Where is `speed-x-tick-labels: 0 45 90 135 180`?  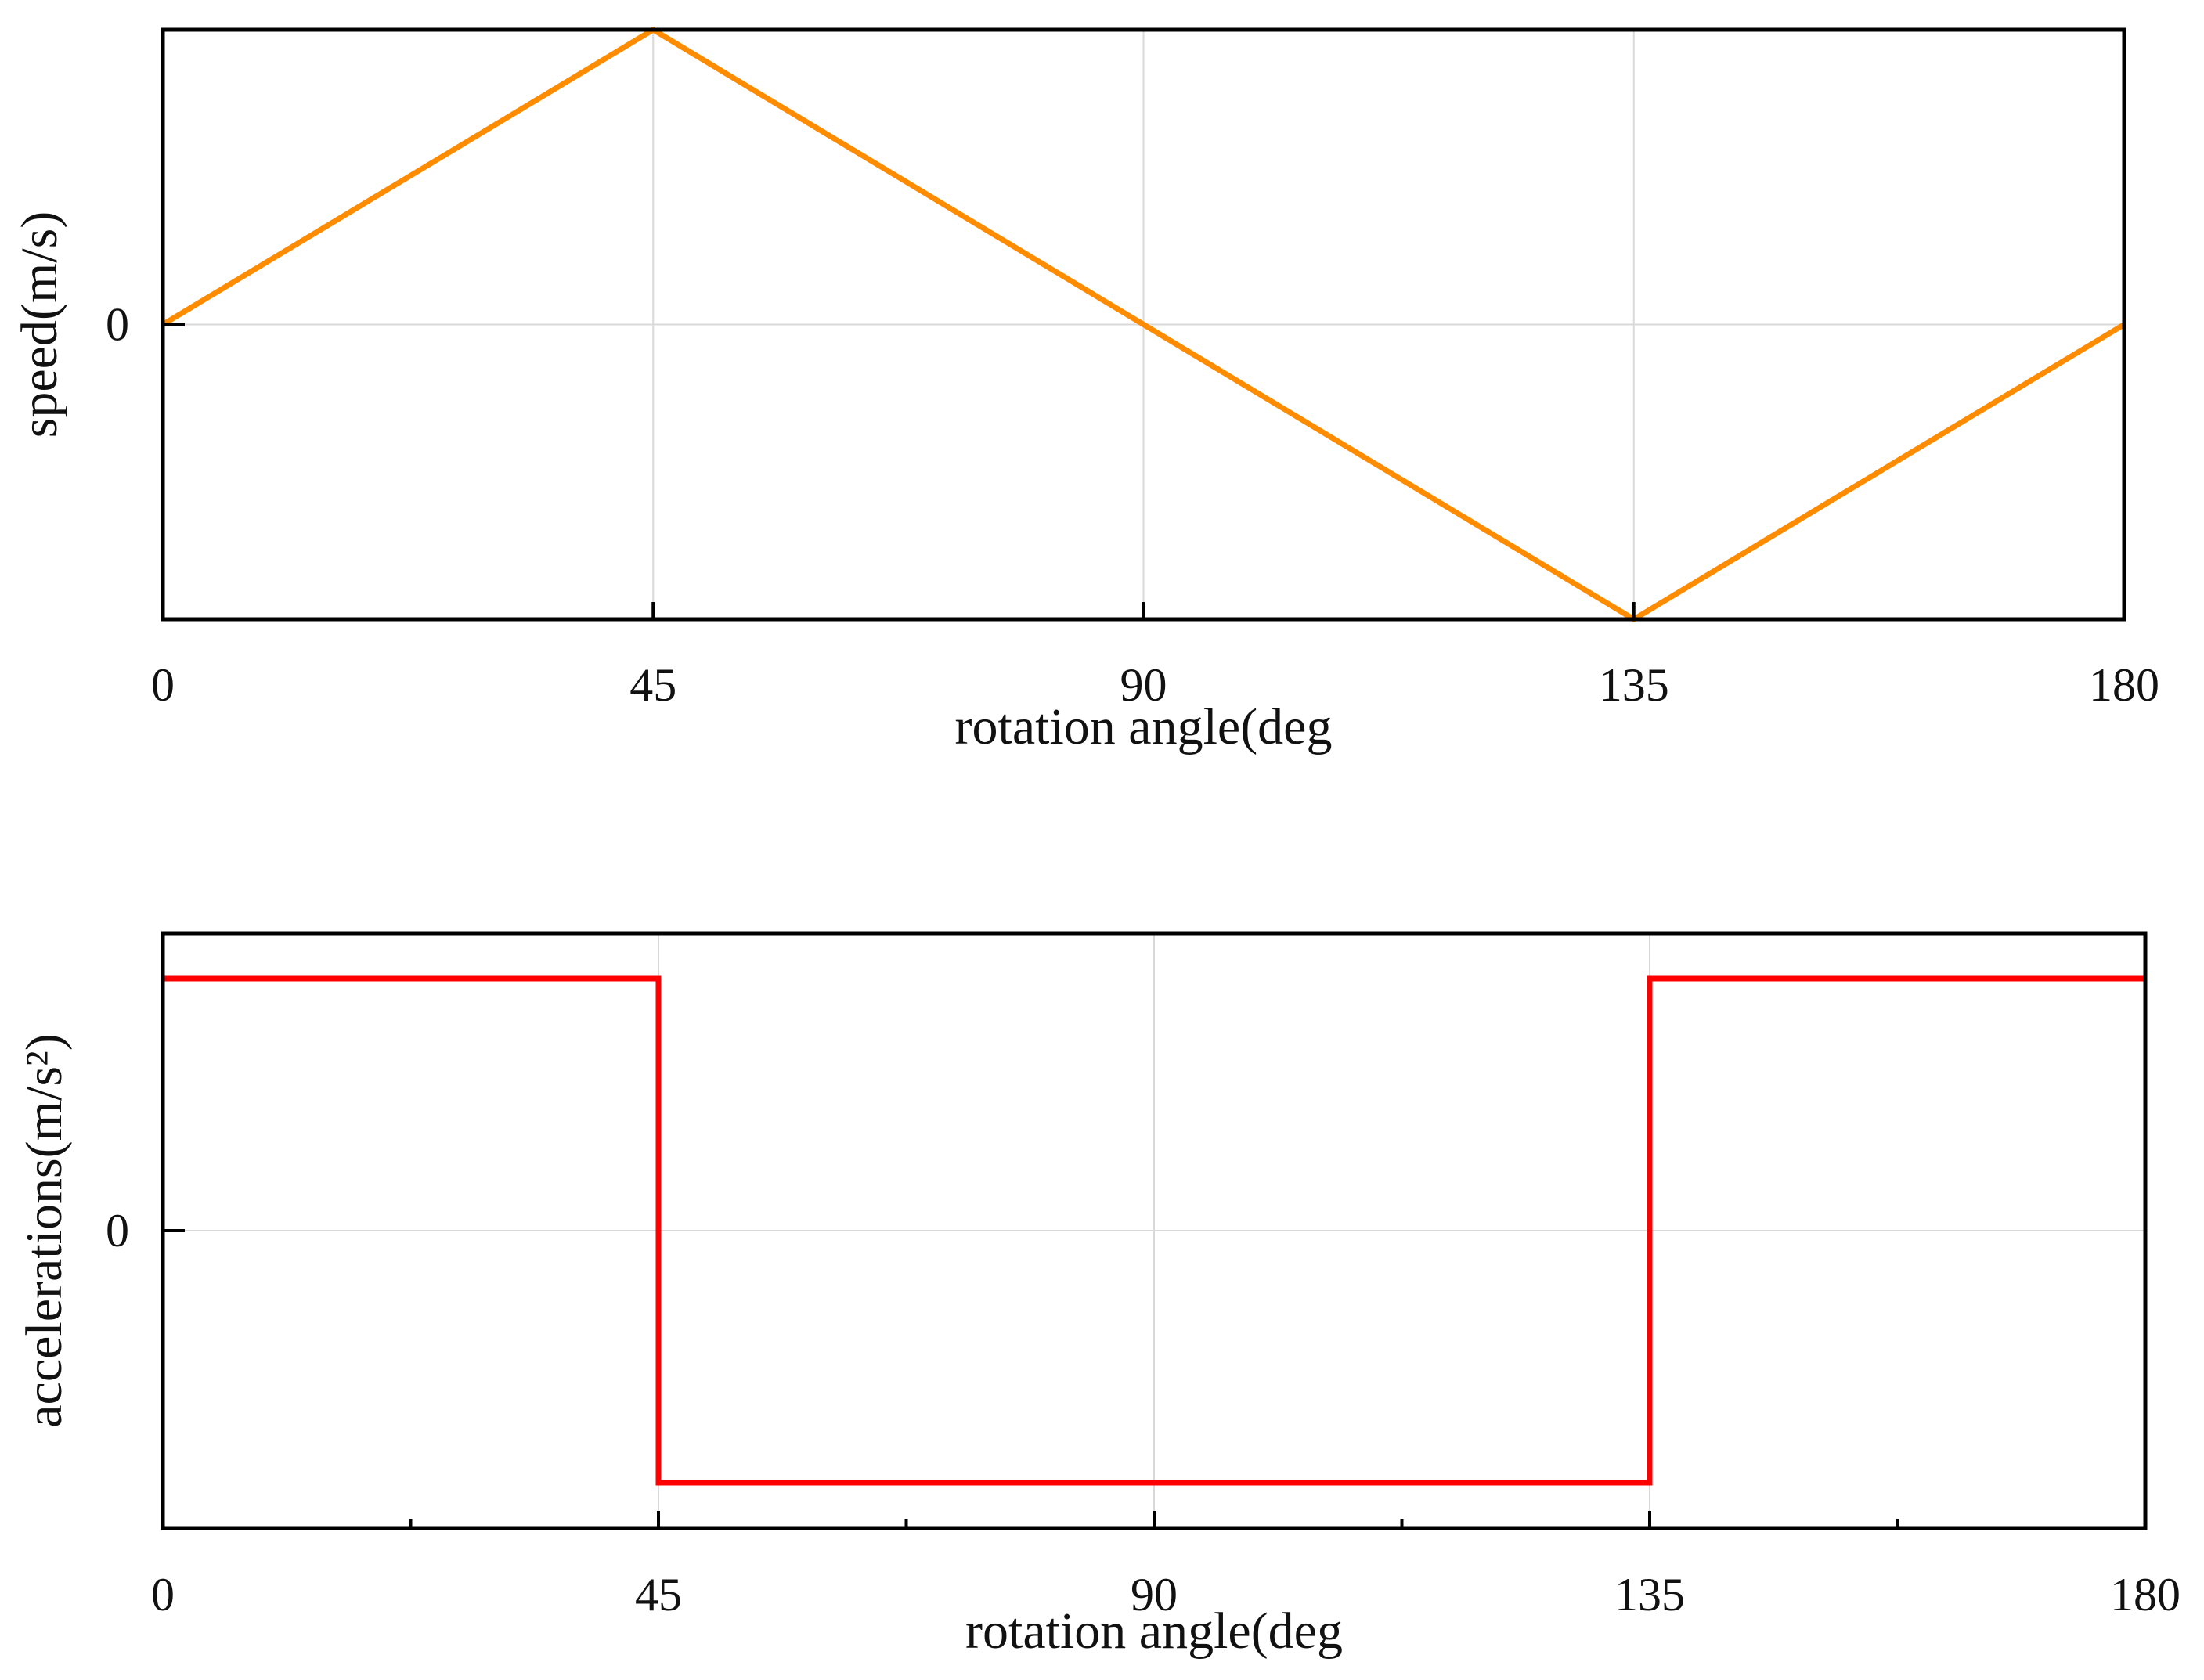
speed-x-tick-labels: 0 45 90 135 180 is located at coordinates (1155, 685).